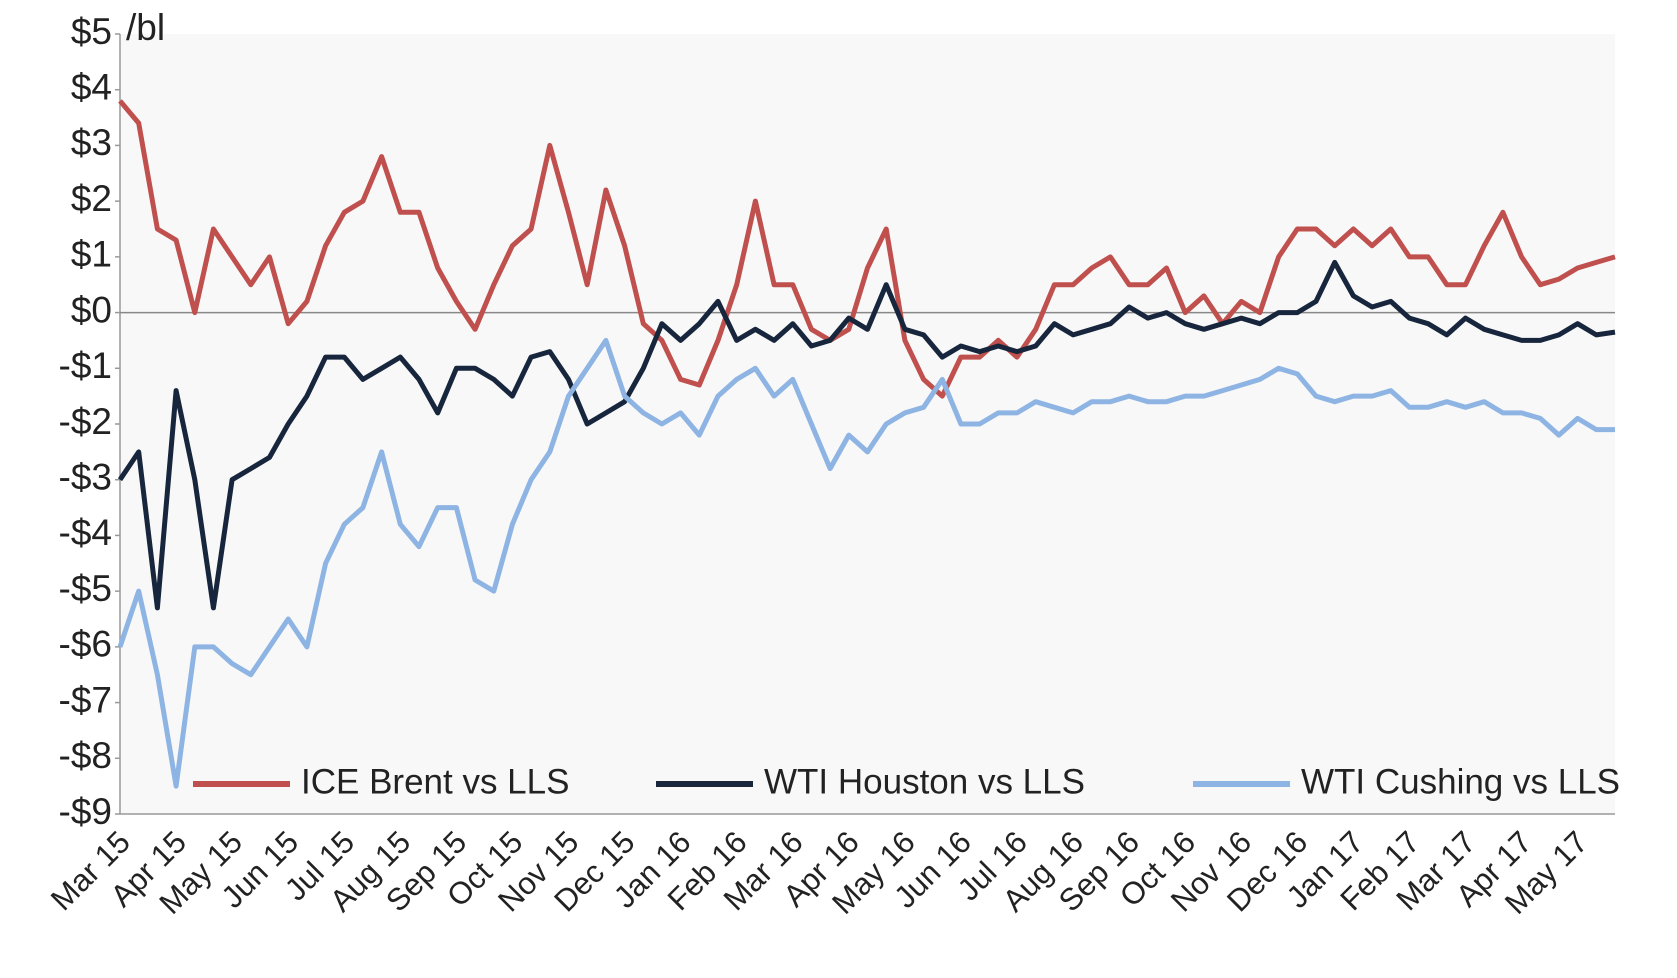 Image resolution: width=1677 pixels, height=978 pixels. Describe the element at coordinates (435, 781) in the screenshot. I see `legend-label: ICE Brent vs LLS` at that location.